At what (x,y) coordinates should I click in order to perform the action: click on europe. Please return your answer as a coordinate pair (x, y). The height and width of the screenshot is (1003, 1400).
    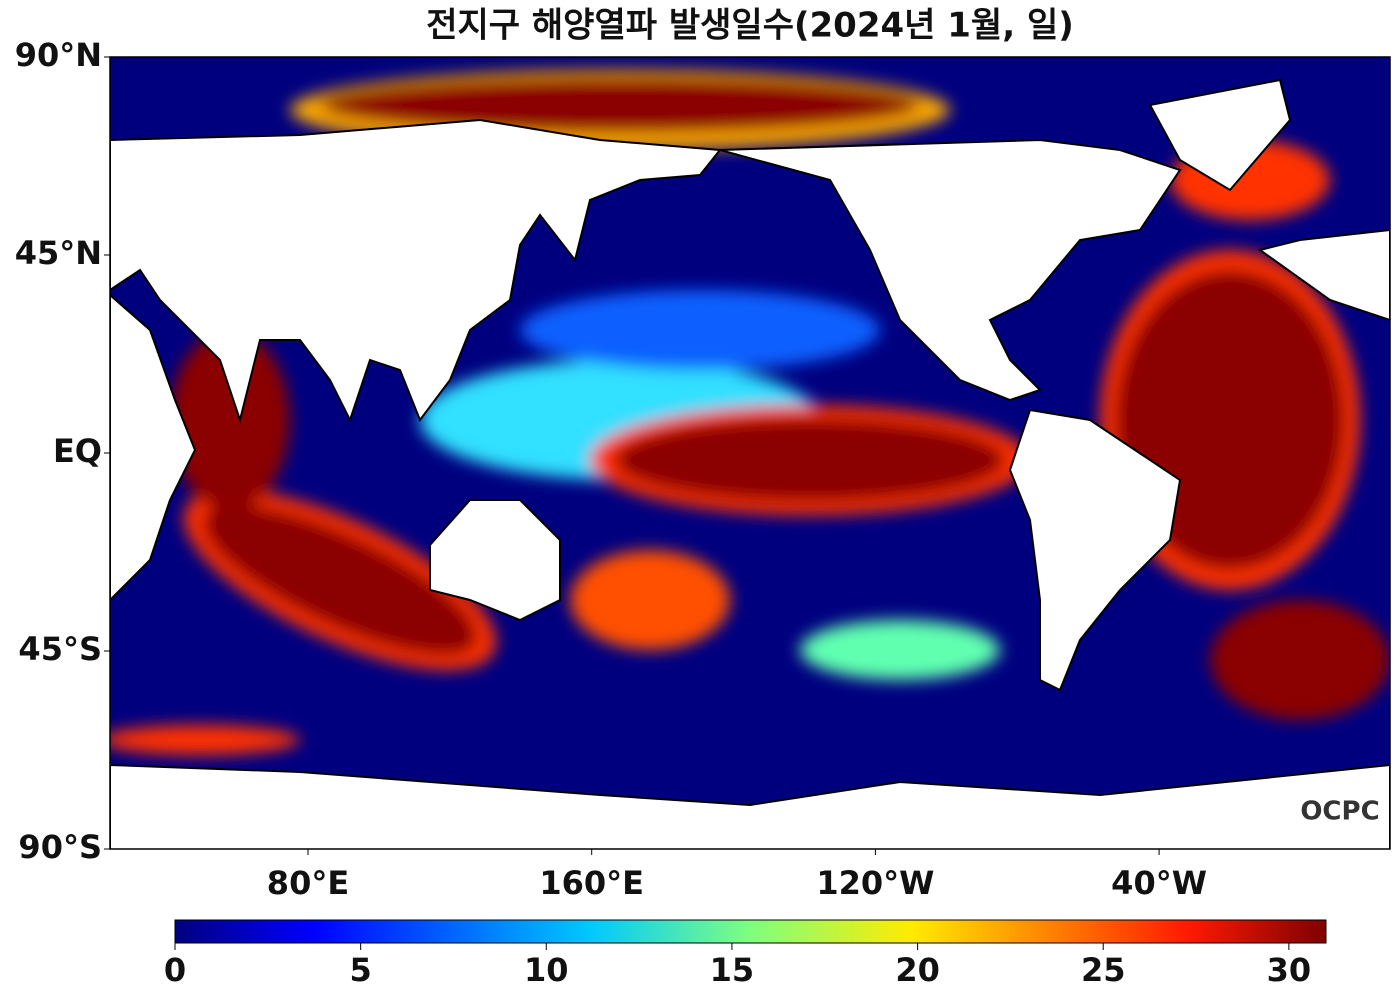
    Looking at the image, I should click on (1323, 275).